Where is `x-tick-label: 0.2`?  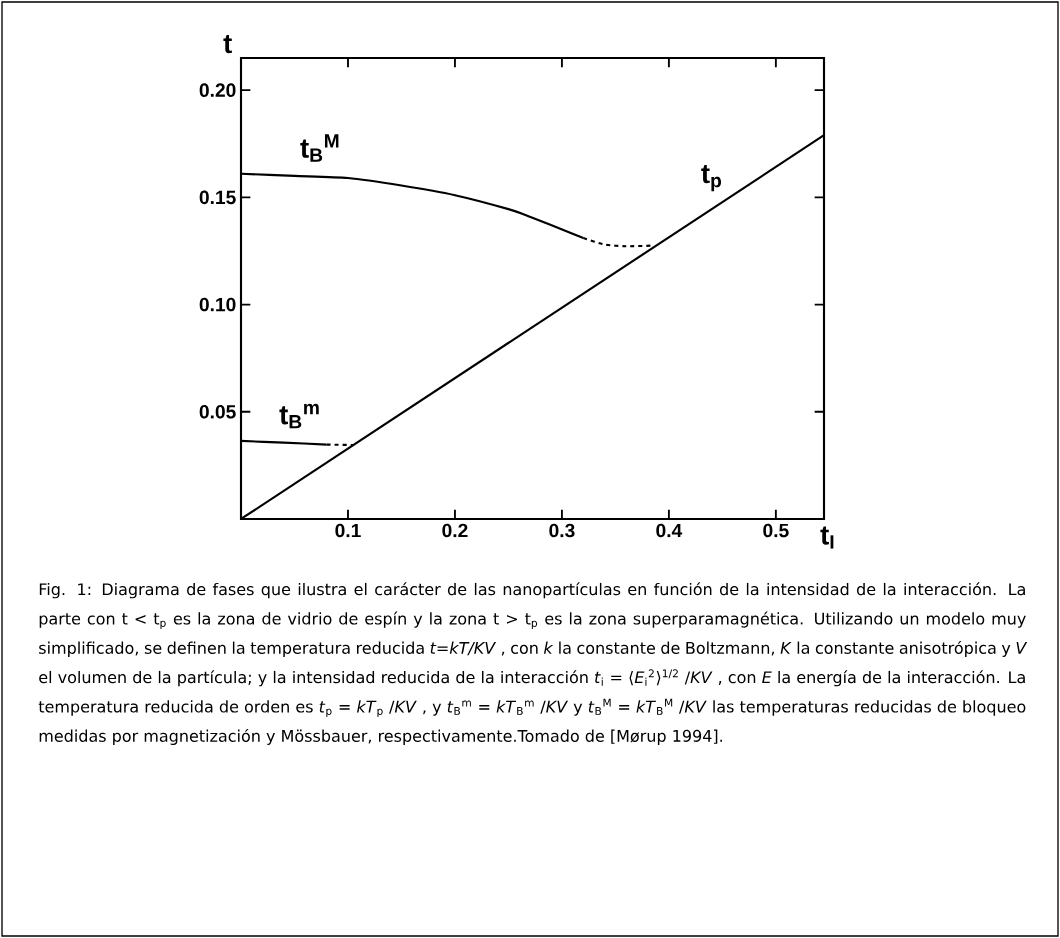 x-tick-label: 0.2 is located at coordinates (455, 530).